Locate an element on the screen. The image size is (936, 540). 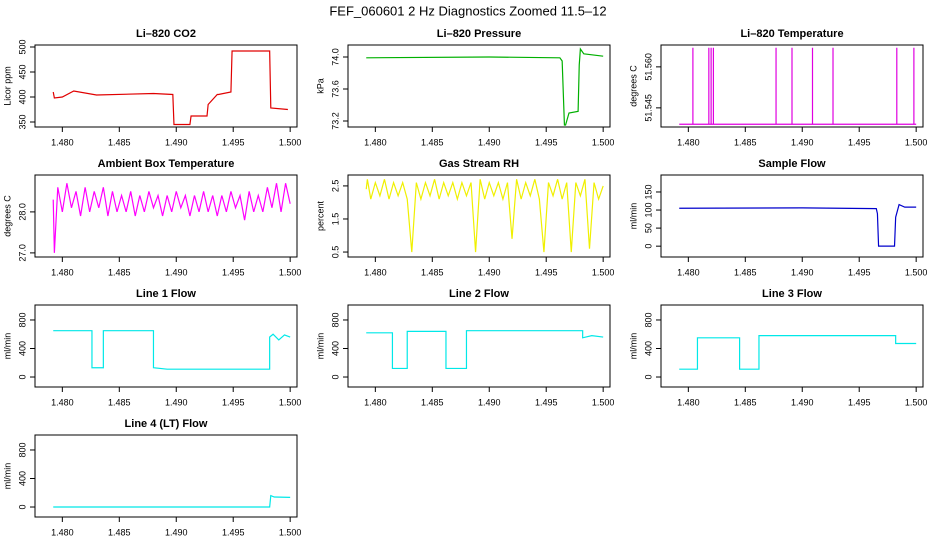
y-tick-label: 0.5 is located at coordinates (335, 252).